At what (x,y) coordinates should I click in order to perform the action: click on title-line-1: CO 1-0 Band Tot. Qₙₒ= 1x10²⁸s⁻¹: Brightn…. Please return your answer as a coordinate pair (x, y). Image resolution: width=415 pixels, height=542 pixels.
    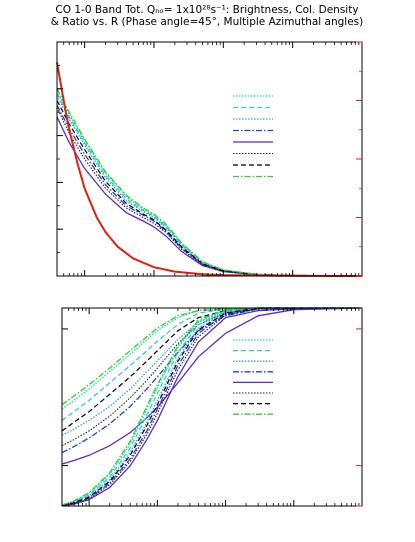
    Looking at the image, I should click on (206, 10).